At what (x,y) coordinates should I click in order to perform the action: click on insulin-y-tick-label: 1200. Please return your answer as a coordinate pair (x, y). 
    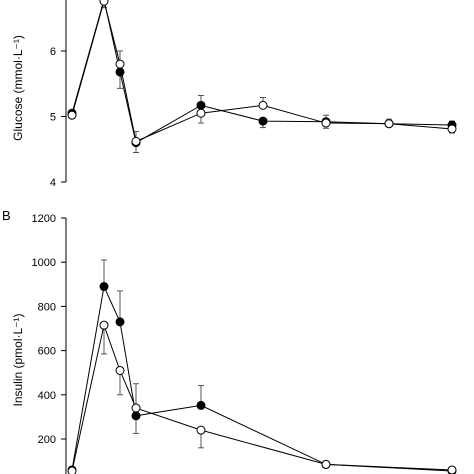
    Looking at the image, I should click on (44, 219).